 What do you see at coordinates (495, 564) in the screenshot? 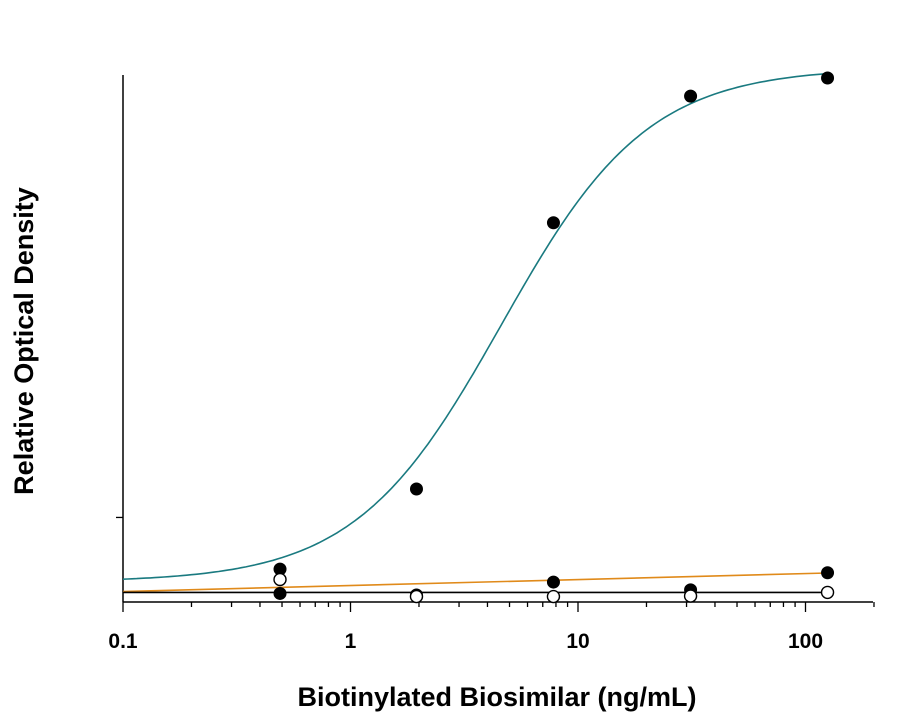
I see `ticks` at bounding box center [495, 564].